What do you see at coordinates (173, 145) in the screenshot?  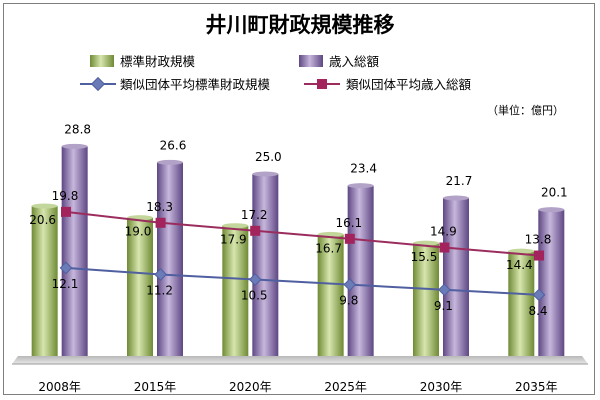 I see `bar-label-revenue-total: 26.6` at bounding box center [173, 145].